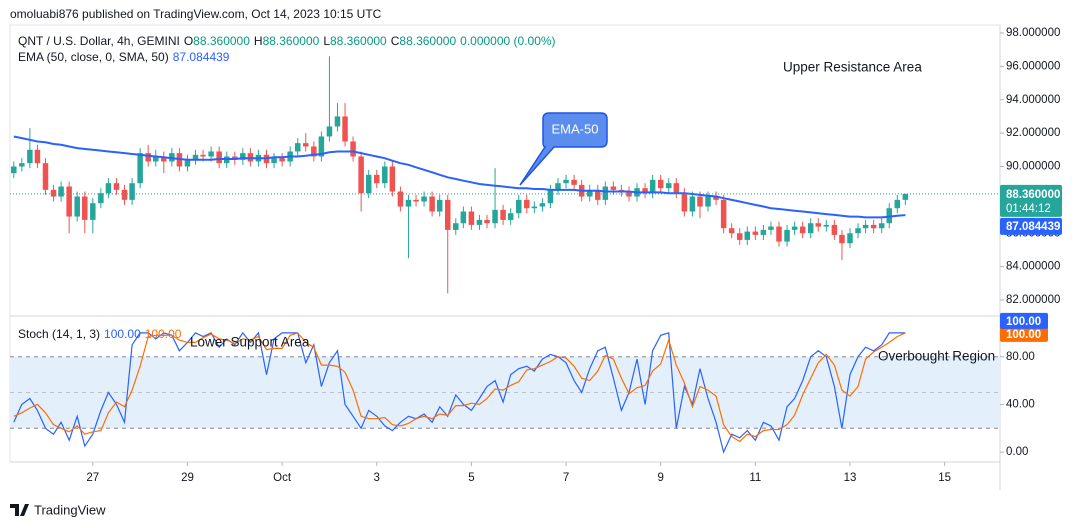 The width and height of the screenshot is (1080, 528). What do you see at coordinates (92, 478) in the screenshot?
I see `x-tick-label: 27` at bounding box center [92, 478].